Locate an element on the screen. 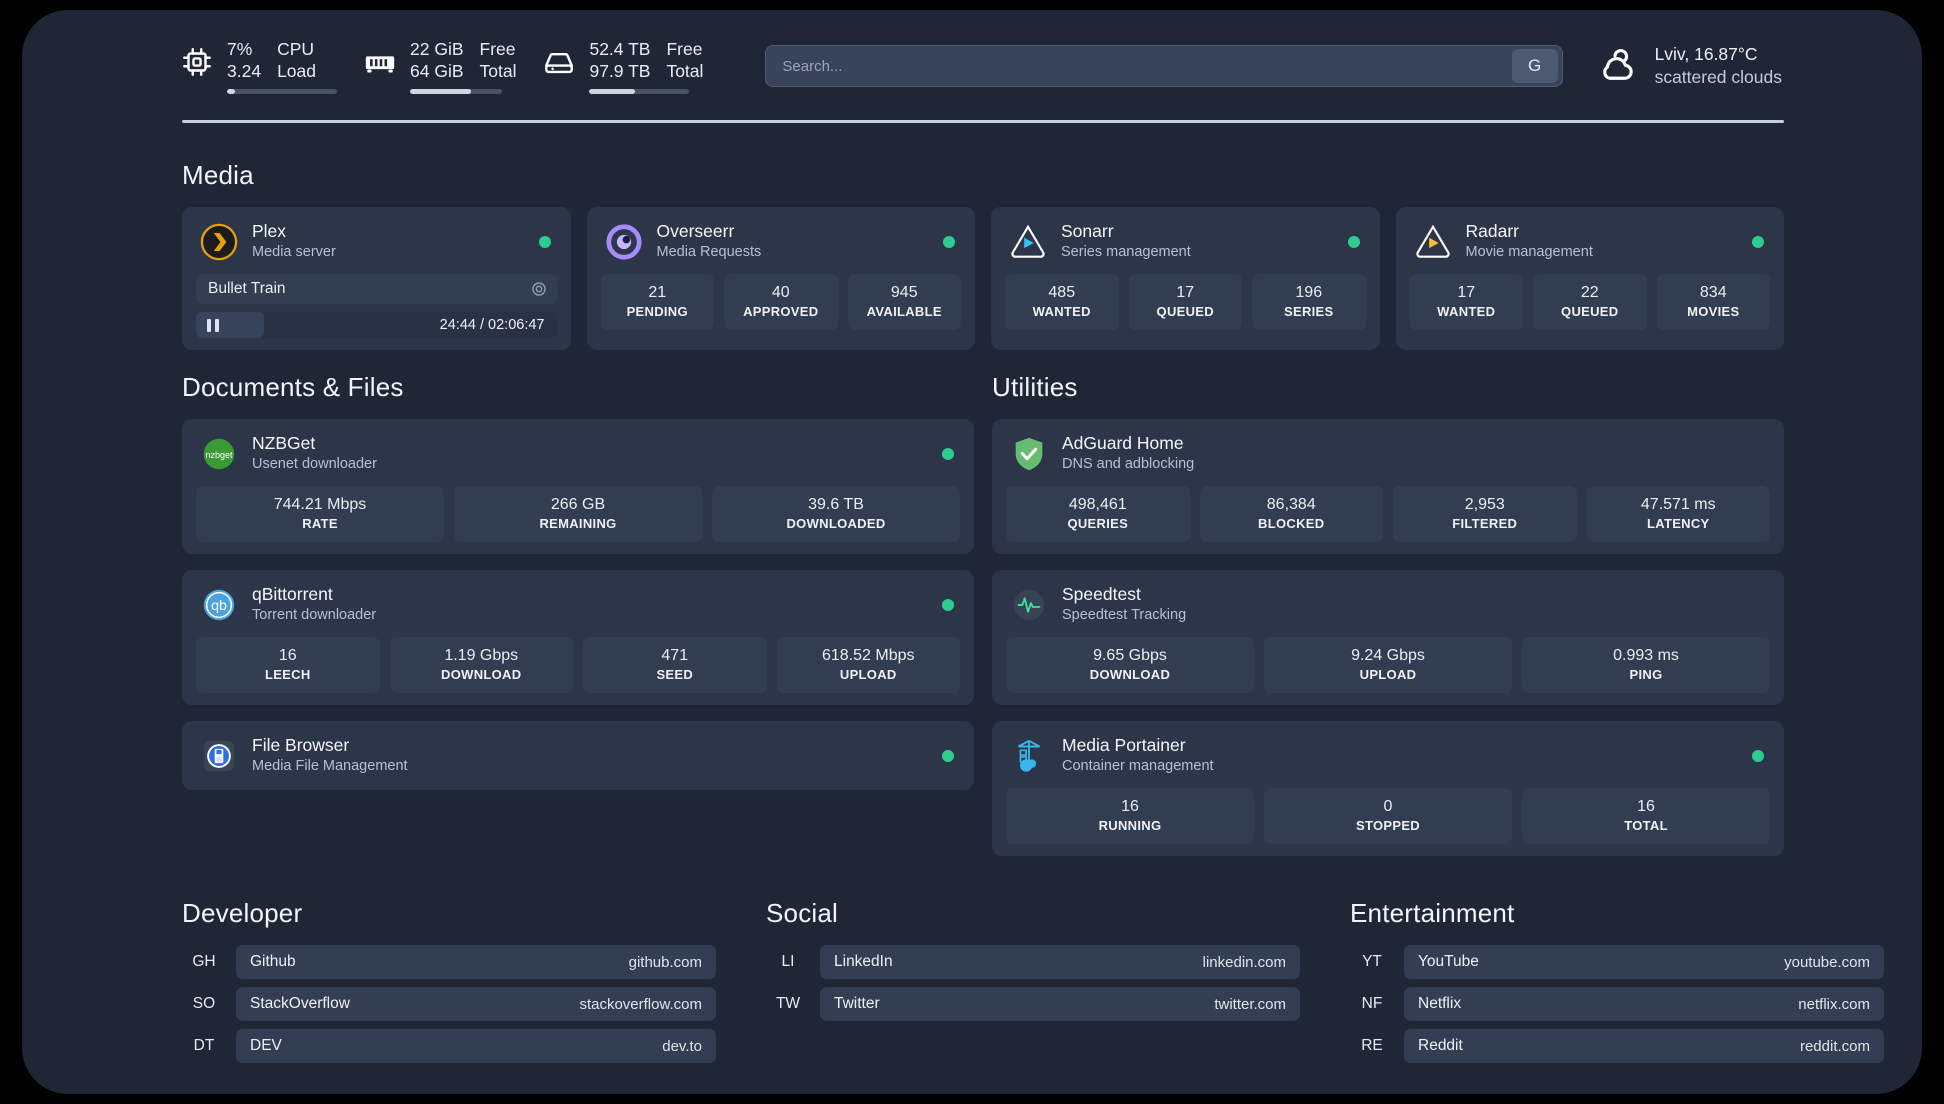 This screenshot has width=1944, height=1104. stat-block: 16 TOTAL is located at coordinates (1646, 816).